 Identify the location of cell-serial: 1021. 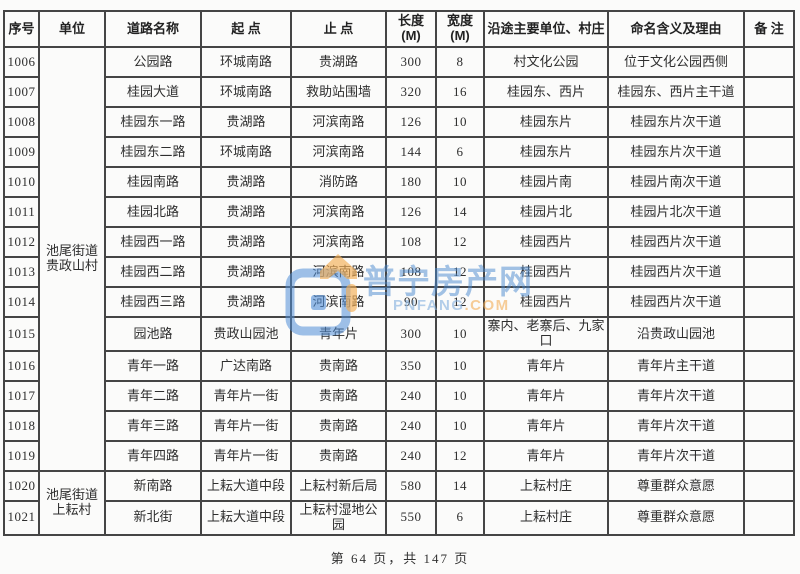
(21, 518).